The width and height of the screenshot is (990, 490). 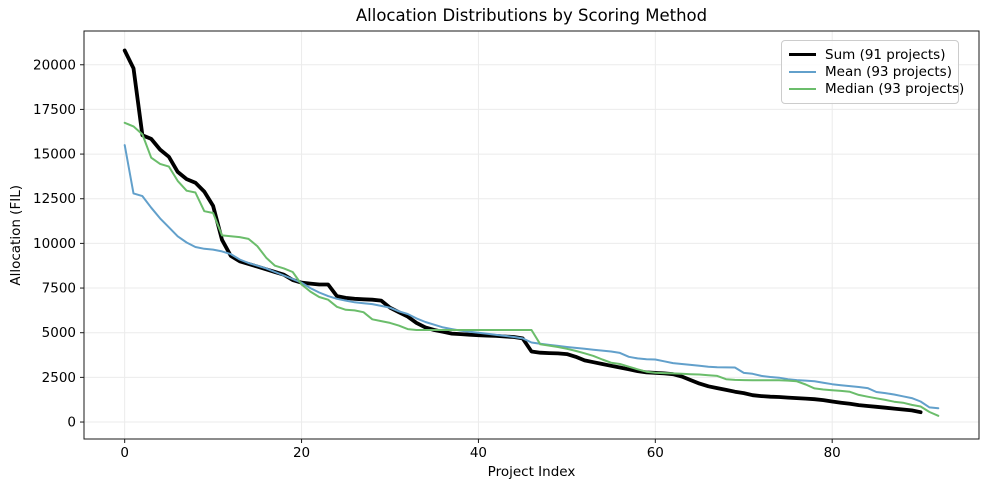 I want to click on y-tick-label: 0, so click(x=71, y=423).